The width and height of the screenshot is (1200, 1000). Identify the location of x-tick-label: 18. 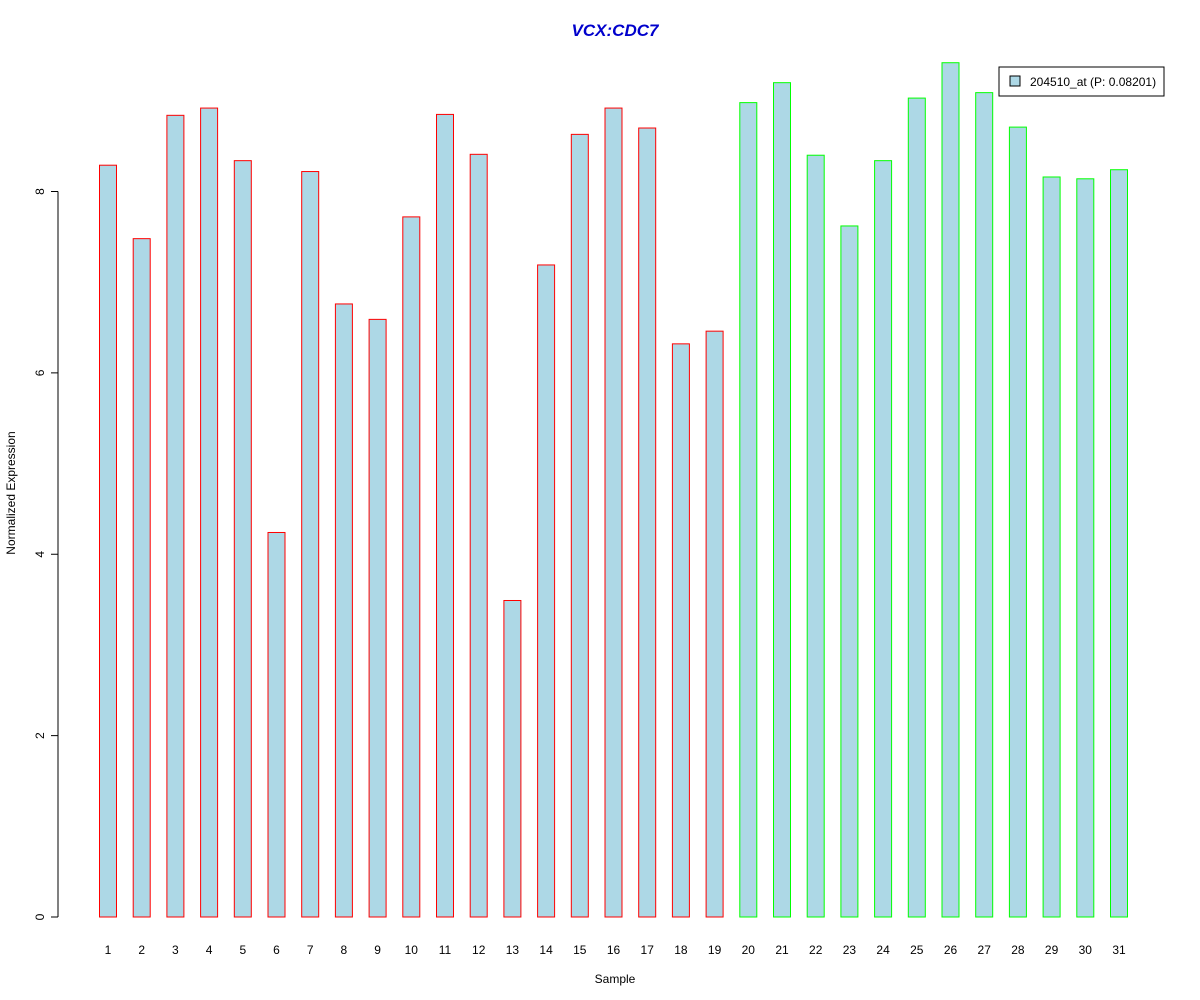
(681, 950).